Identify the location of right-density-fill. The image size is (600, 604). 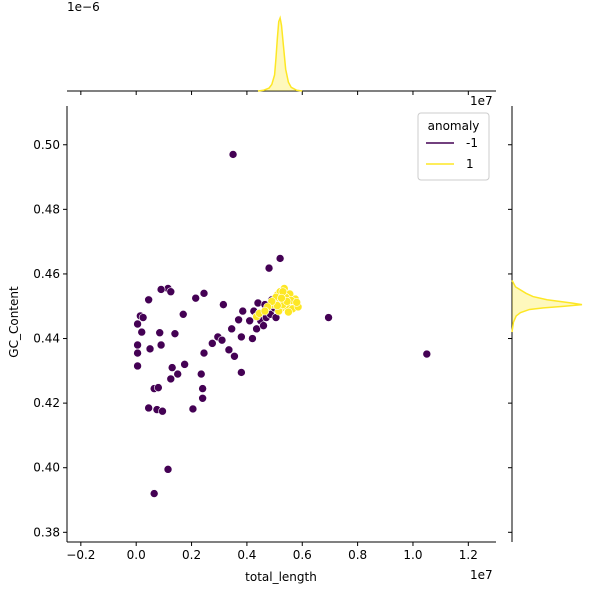
(547, 306).